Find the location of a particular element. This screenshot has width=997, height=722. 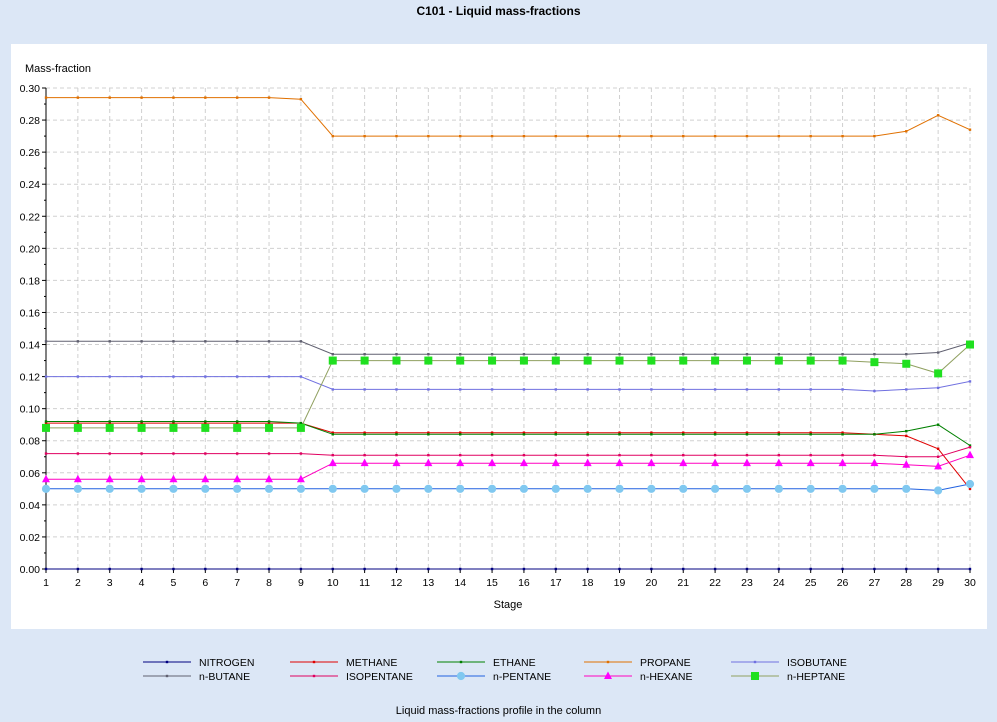

y-tick-label: 0.18 is located at coordinates (30, 281).